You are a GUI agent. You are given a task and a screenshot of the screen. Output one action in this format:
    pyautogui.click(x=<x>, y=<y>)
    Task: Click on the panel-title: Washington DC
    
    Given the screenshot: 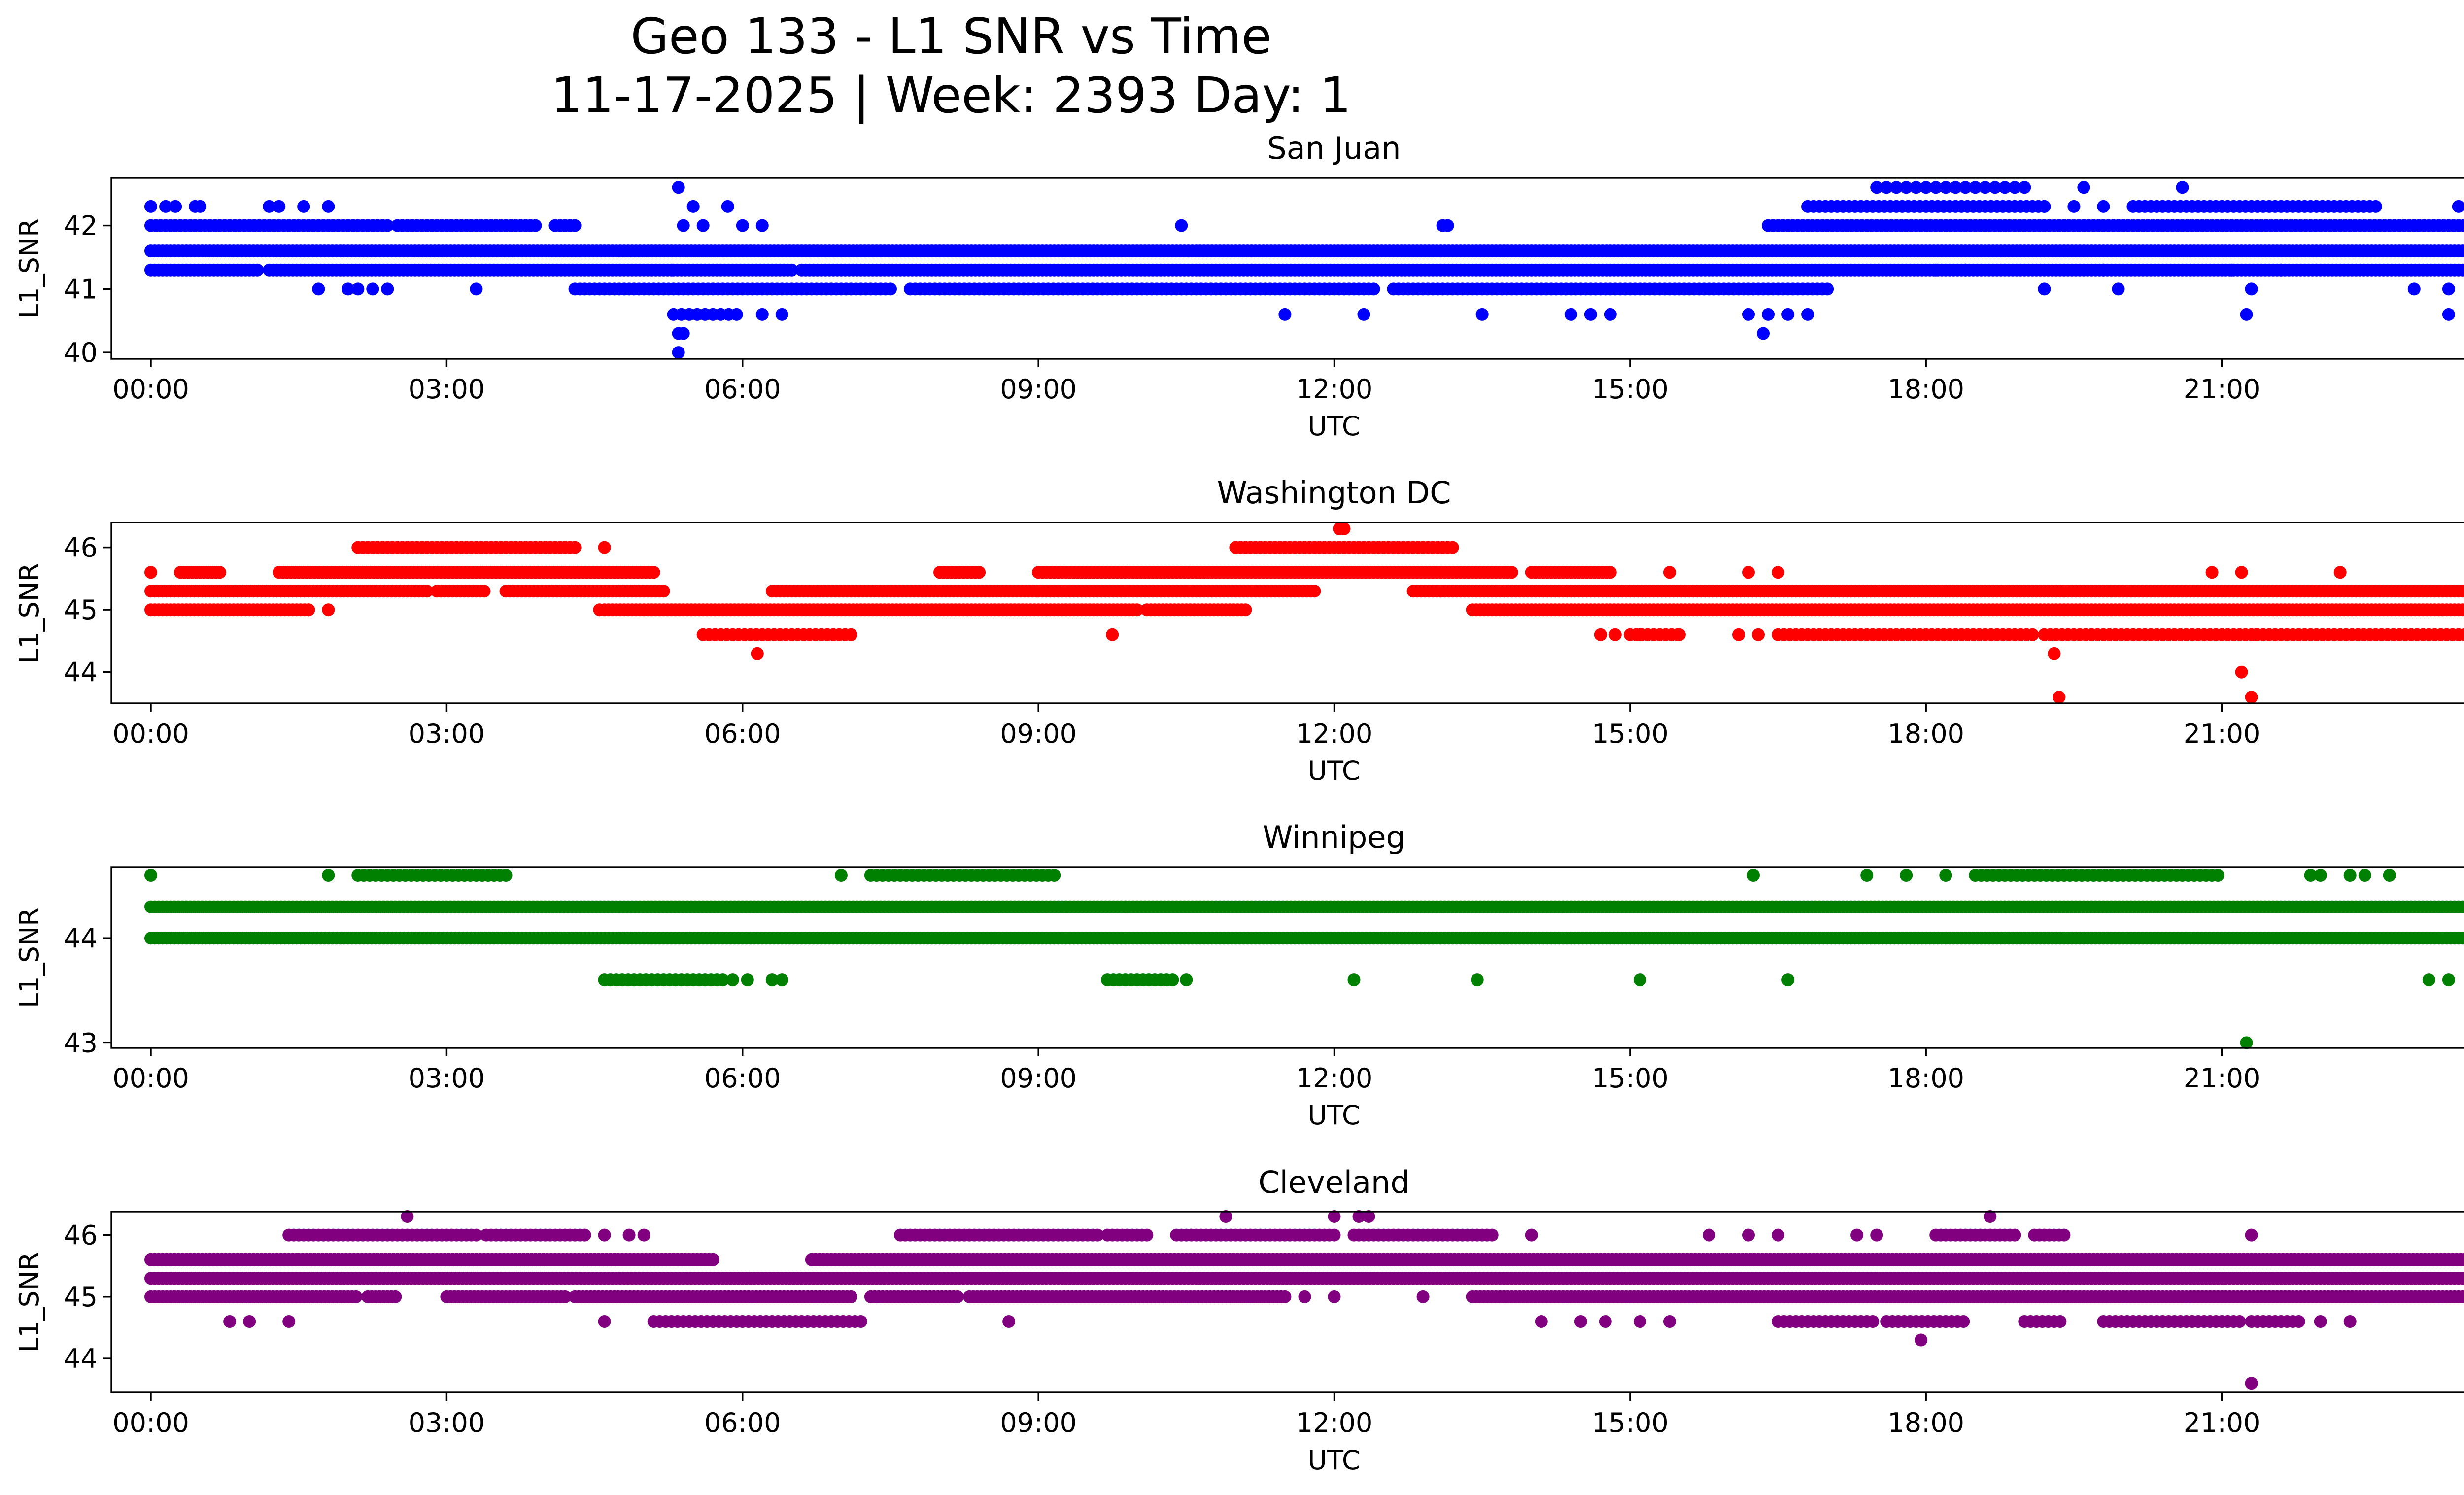 What is the action you would take?
    pyautogui.click(x=1334, y=493)
    